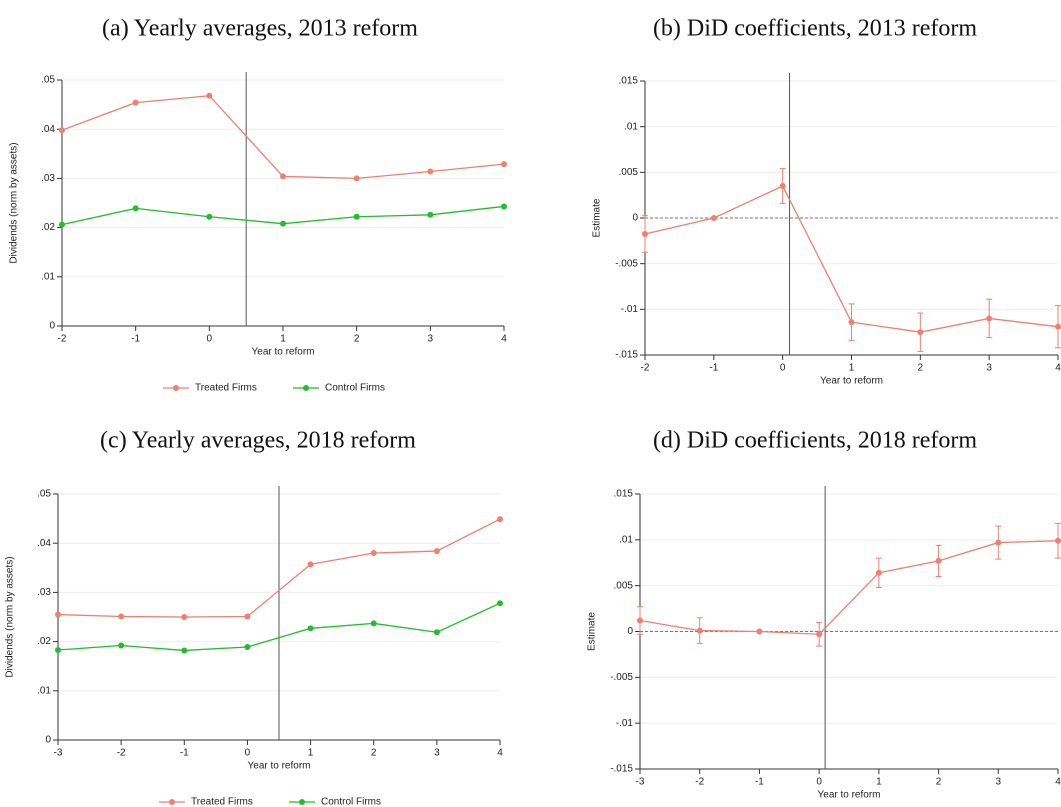 The image size is (1061, 807). Describe the element at coordinates (260, 29) in the screenshot. I see `chart-title: (a) Yearly averages, 2013 reform` at that location.